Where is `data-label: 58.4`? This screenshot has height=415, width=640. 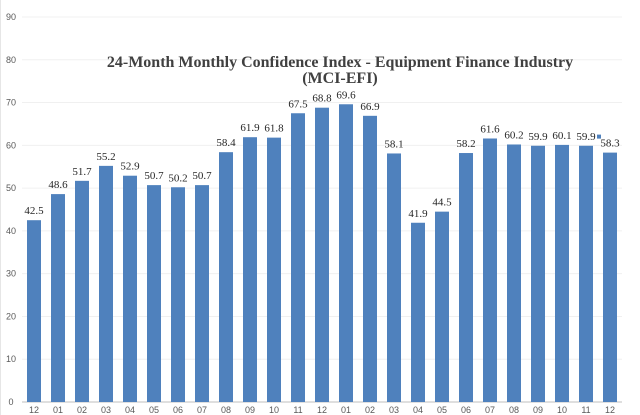
data-label: 58.4 is located at coordinates (226, 143).